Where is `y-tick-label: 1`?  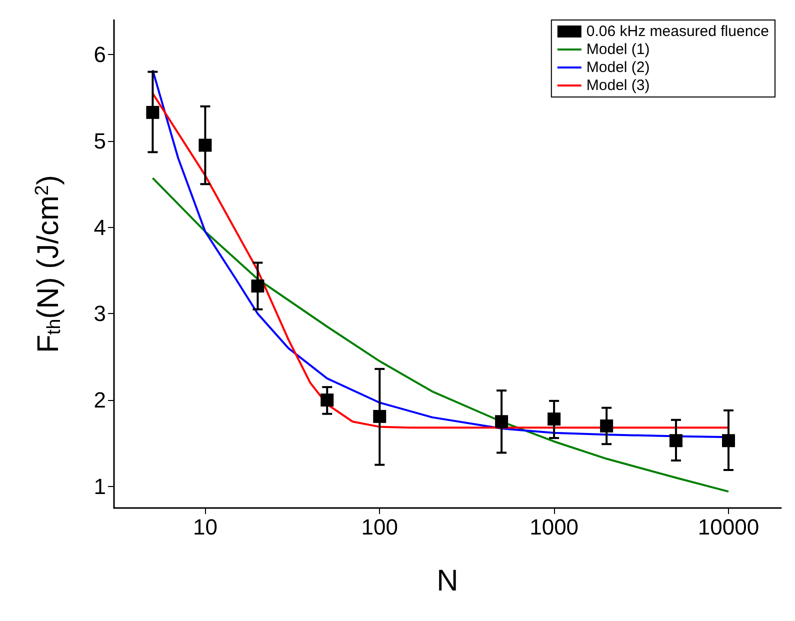 y-tick-label: 1 is located at coordinates (100, 486).